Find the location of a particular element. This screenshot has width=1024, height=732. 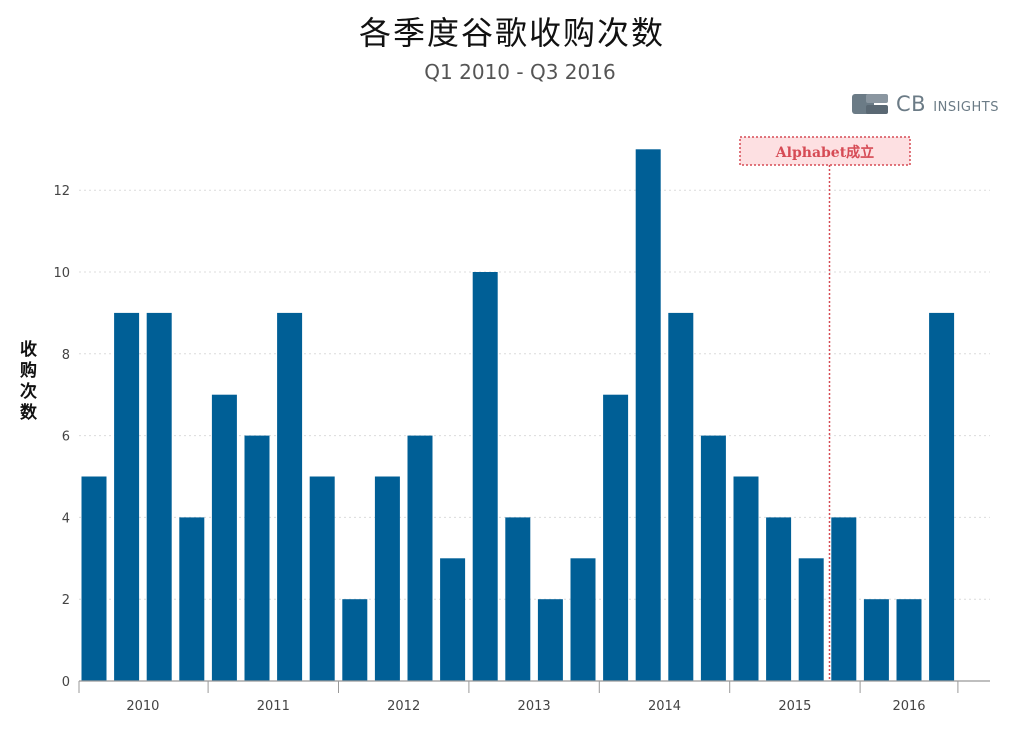

annotation-label: Alphabet成立 is located at coordinates (824, 152).